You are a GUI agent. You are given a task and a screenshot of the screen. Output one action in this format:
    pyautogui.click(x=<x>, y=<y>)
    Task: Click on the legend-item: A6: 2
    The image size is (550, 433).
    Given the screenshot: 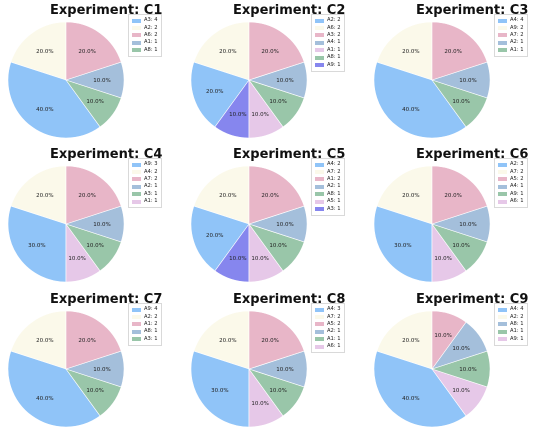 What is the action you would take?
    pyautogui.click(x=145, y=35)
    